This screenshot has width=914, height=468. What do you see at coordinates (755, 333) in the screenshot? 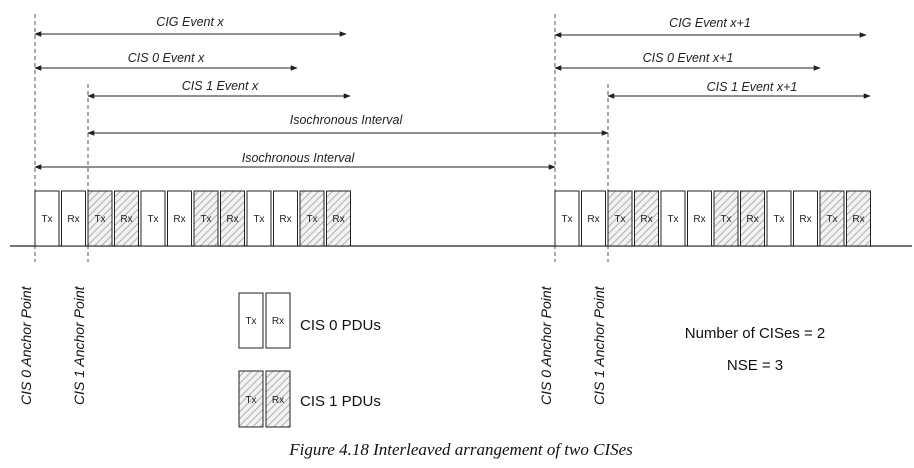
I see `num-cises-text: Number of CISes = 2` at bounding box center [755, 333].